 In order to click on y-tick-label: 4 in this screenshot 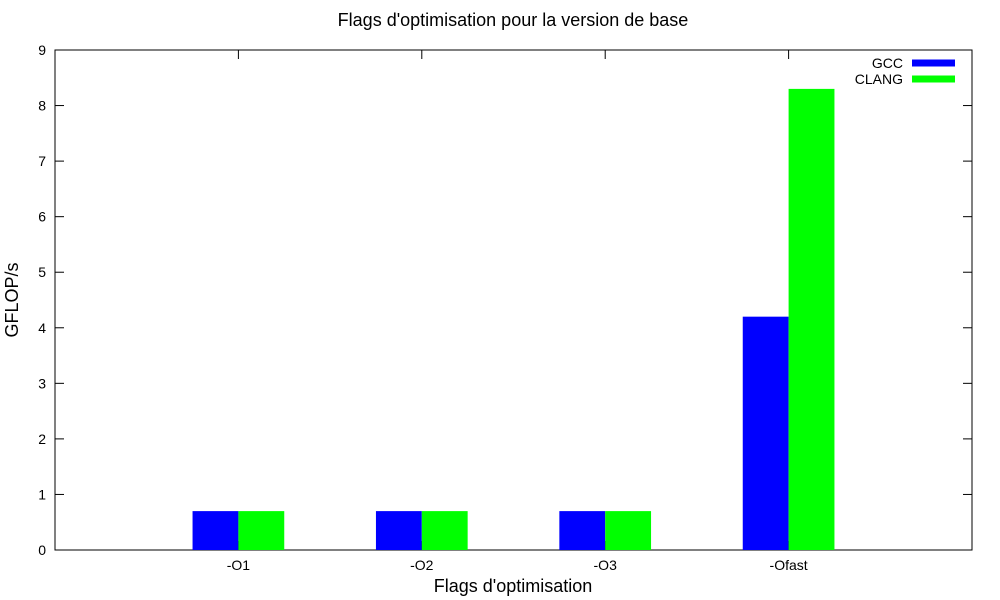, I will do `click(42, 328)`.